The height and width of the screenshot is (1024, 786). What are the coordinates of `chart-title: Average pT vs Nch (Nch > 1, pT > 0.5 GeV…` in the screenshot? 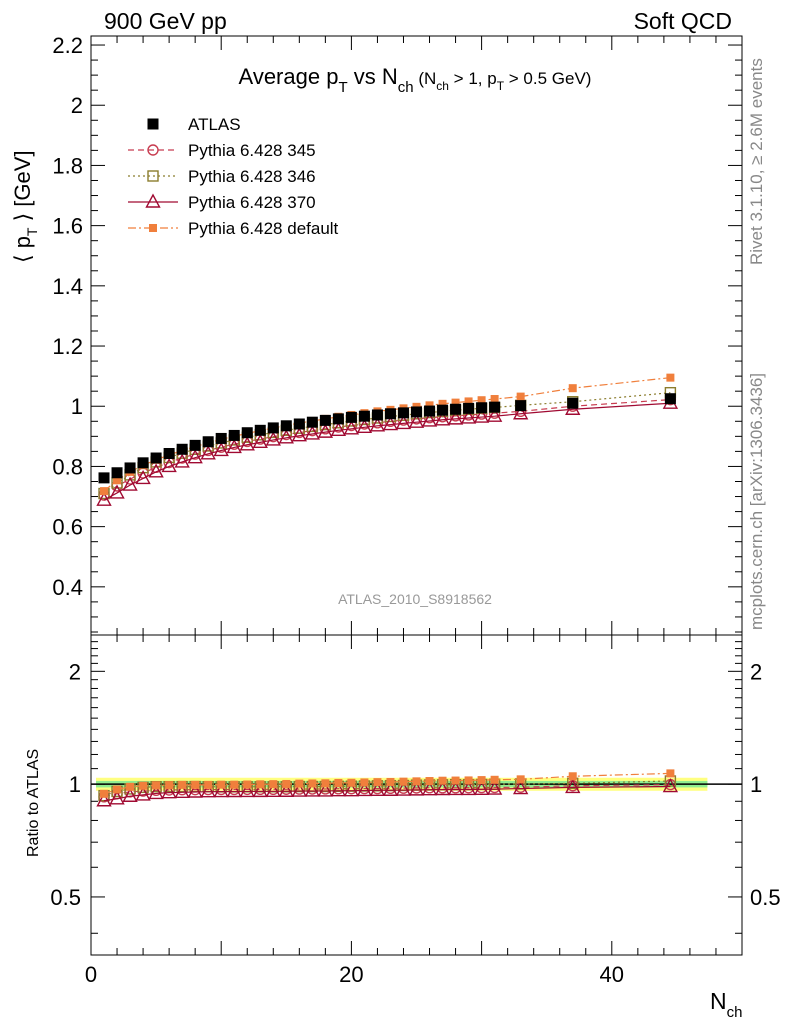 It's located at (415, 80).